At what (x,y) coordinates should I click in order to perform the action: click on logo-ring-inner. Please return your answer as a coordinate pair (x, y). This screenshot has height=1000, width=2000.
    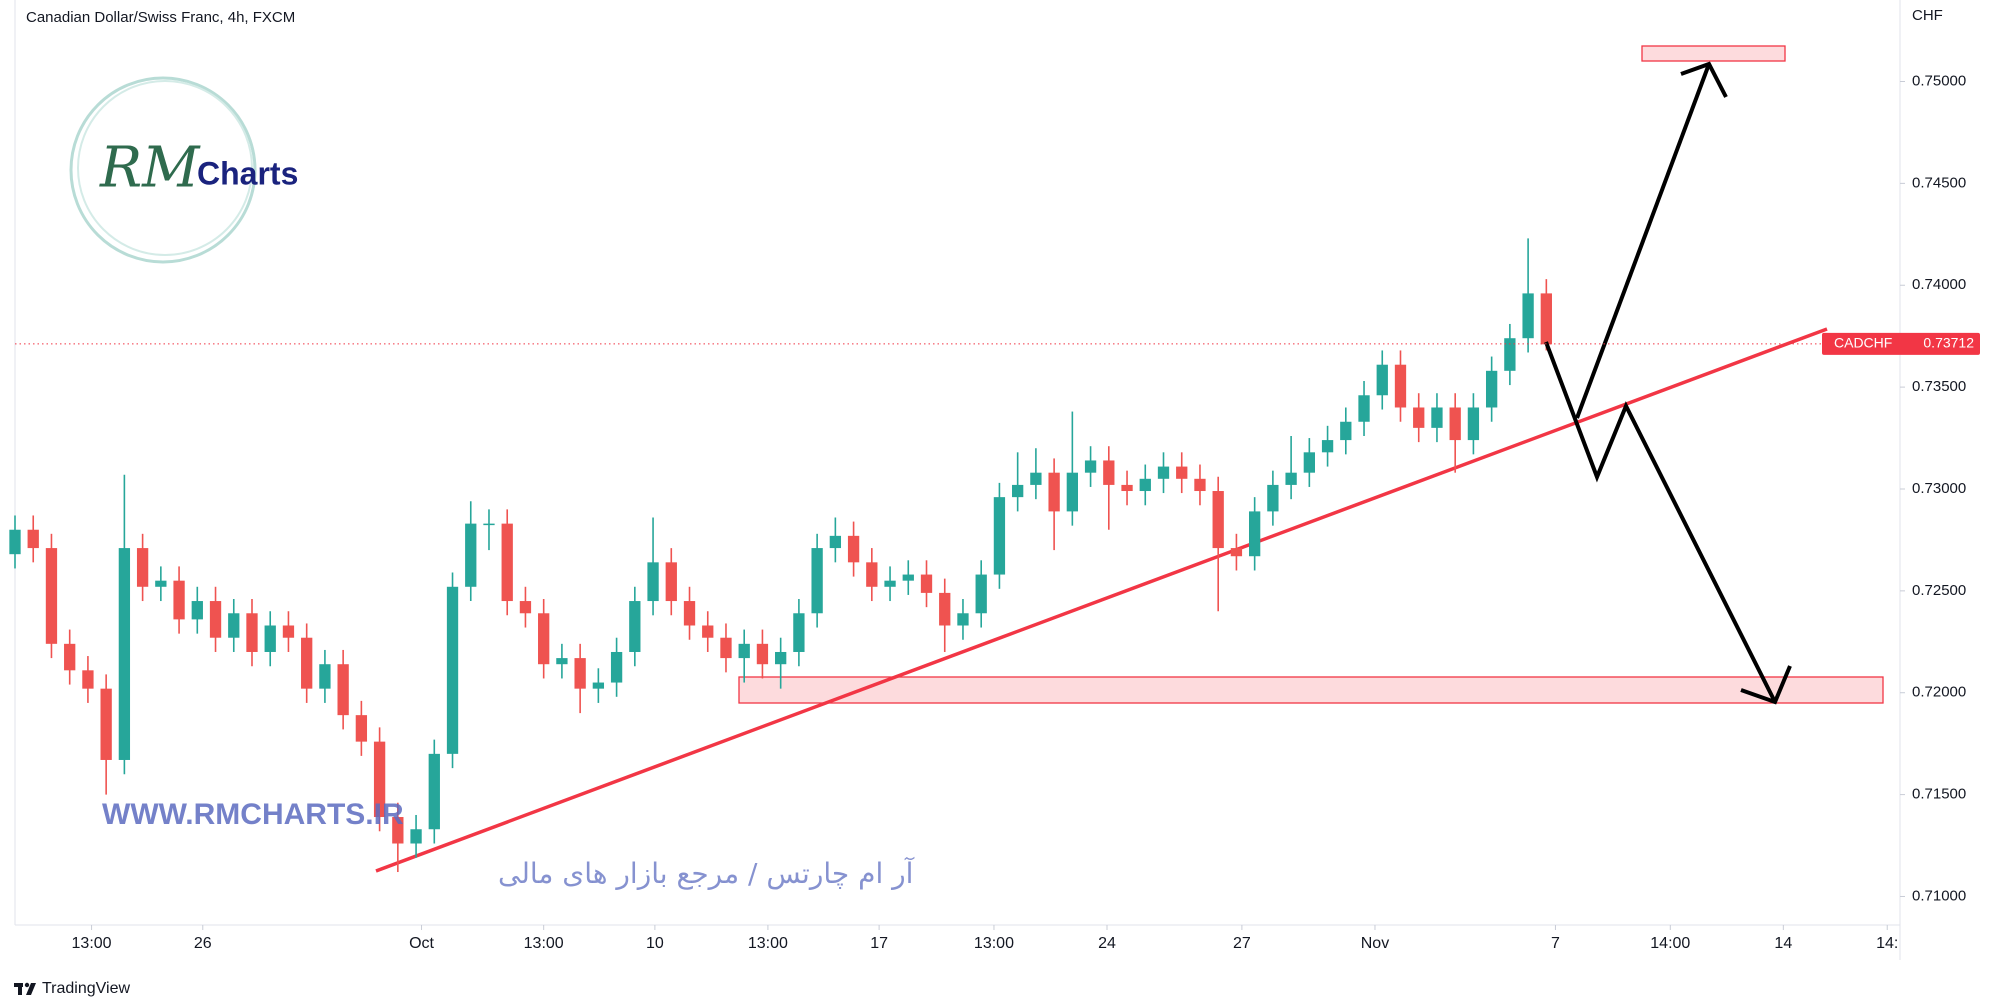
    Looking at the image, I should click on (165, 168).